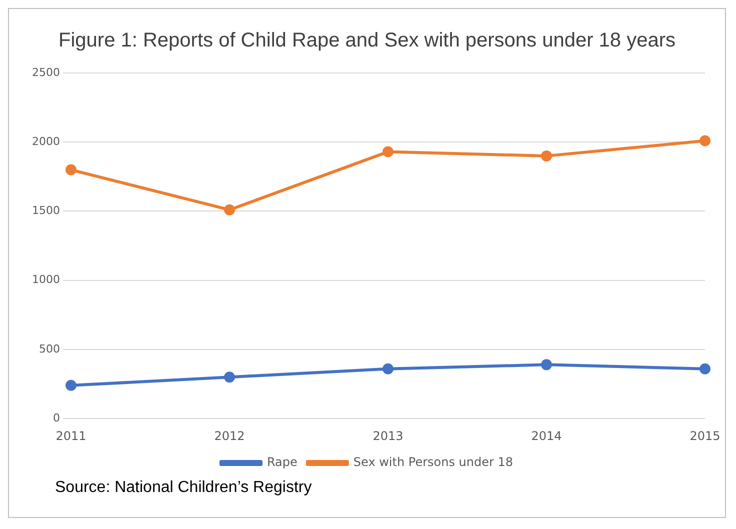  Describe the element at coordinates (46, 72) in the screenshot. I see `y-tick-label: 2500` at that location.